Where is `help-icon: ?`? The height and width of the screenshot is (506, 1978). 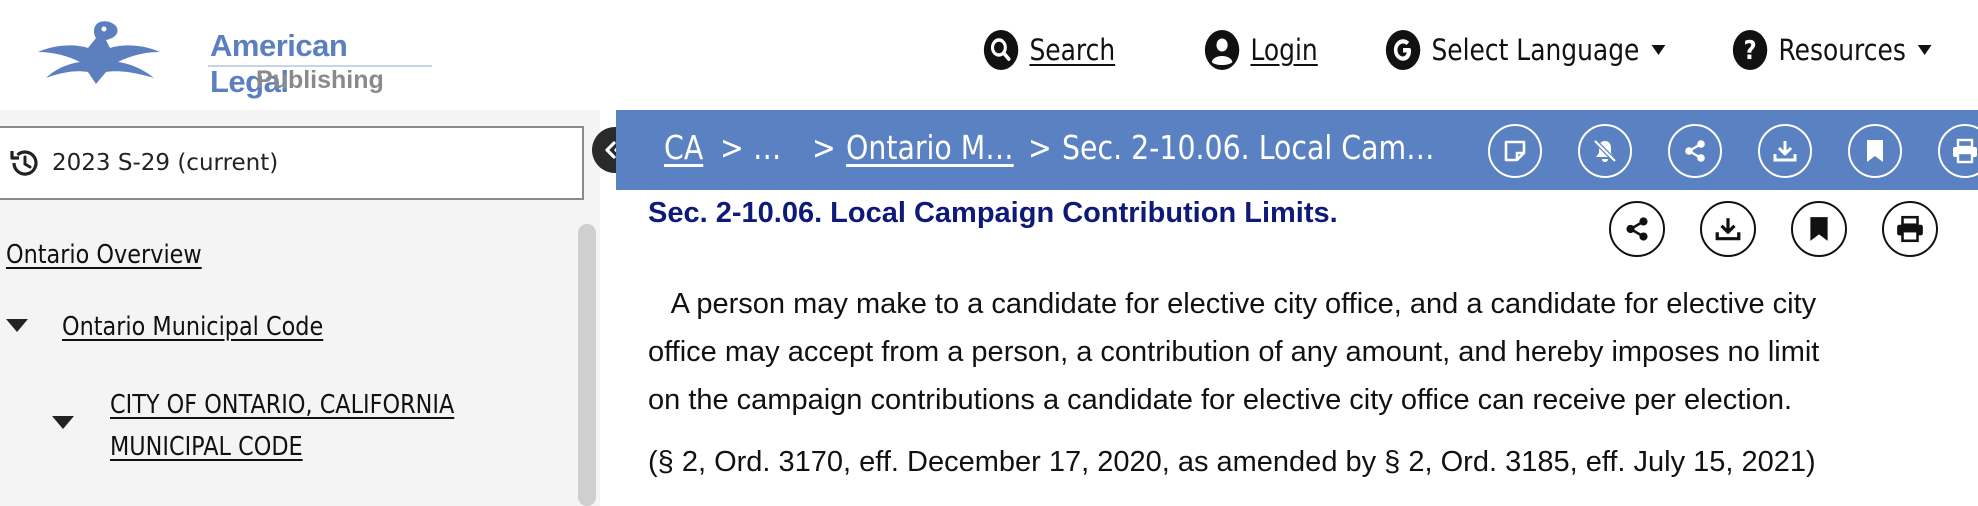
help-icon: ? is located at coordinates (1750, 50).